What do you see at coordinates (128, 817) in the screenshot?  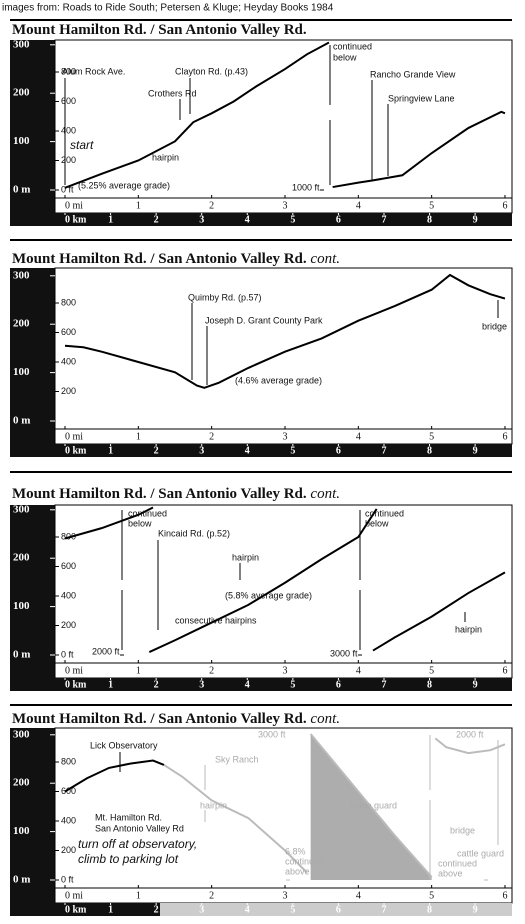 I see `annotation: Mt. Hamilton Rd.` at bounding box center [128, 817].